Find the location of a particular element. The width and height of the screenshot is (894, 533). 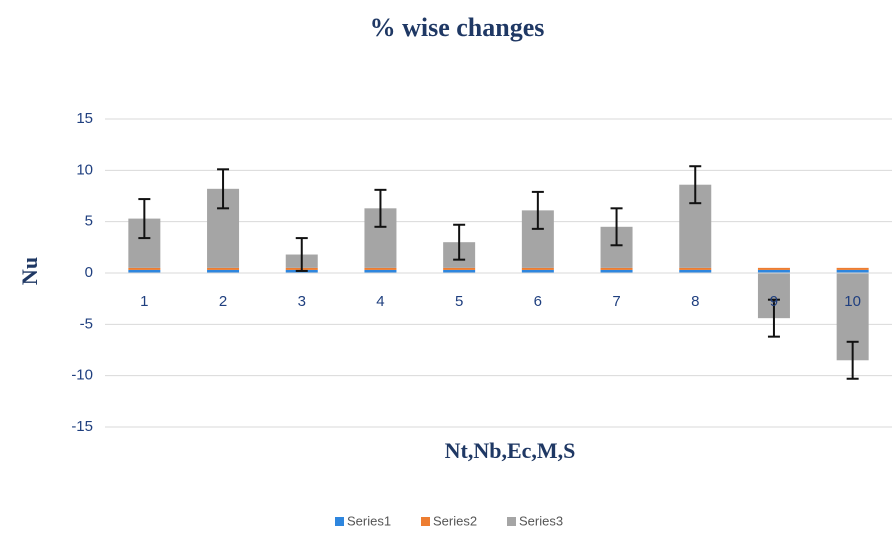

y-tick-label: 5 is located at coordinates (89, 221).